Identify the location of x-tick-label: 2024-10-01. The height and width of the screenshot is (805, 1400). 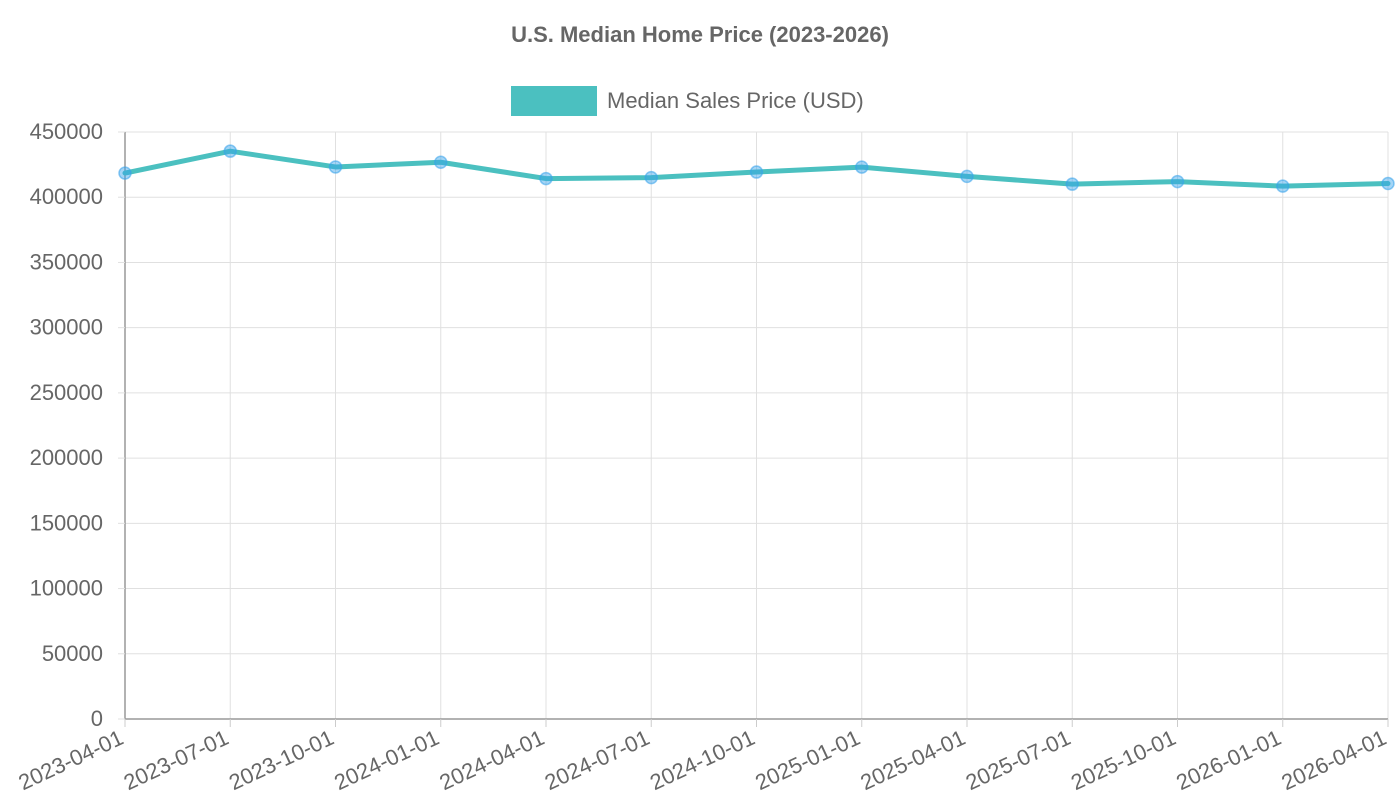
(702, 760).